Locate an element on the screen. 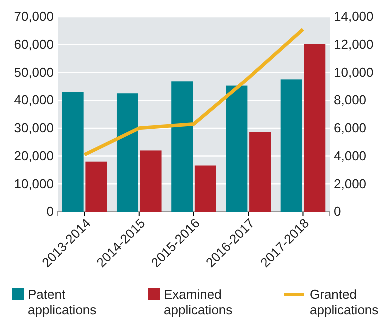  y2-tick-label: 8,000 is located at coordinates (350, 100).